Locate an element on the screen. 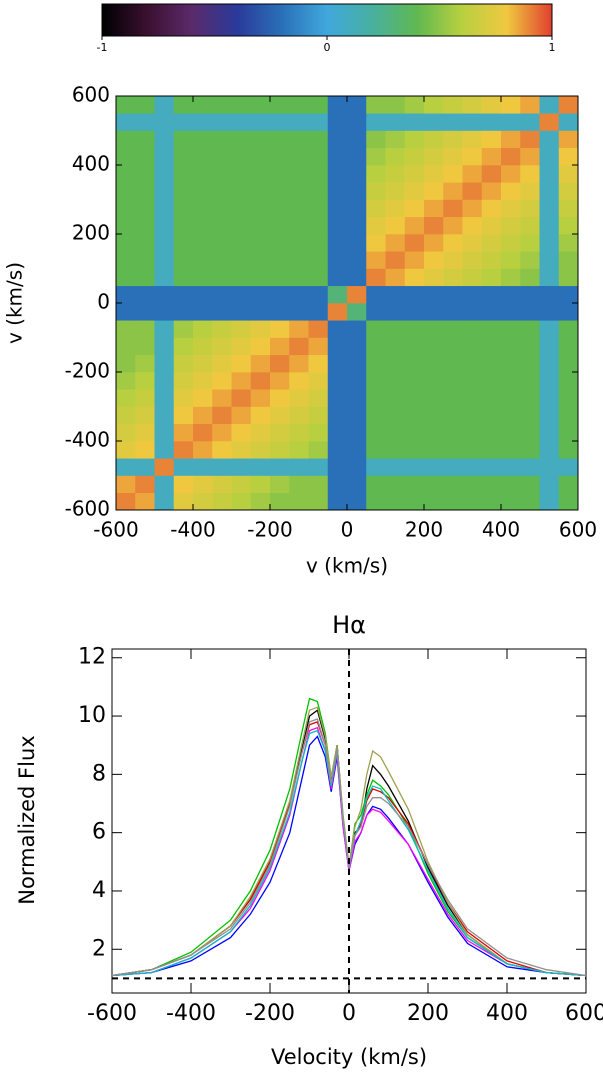 Image resolution: width=603 pixels, height=1077 pixels. y-tick-label: 4 is located at coordinates (99, 890).